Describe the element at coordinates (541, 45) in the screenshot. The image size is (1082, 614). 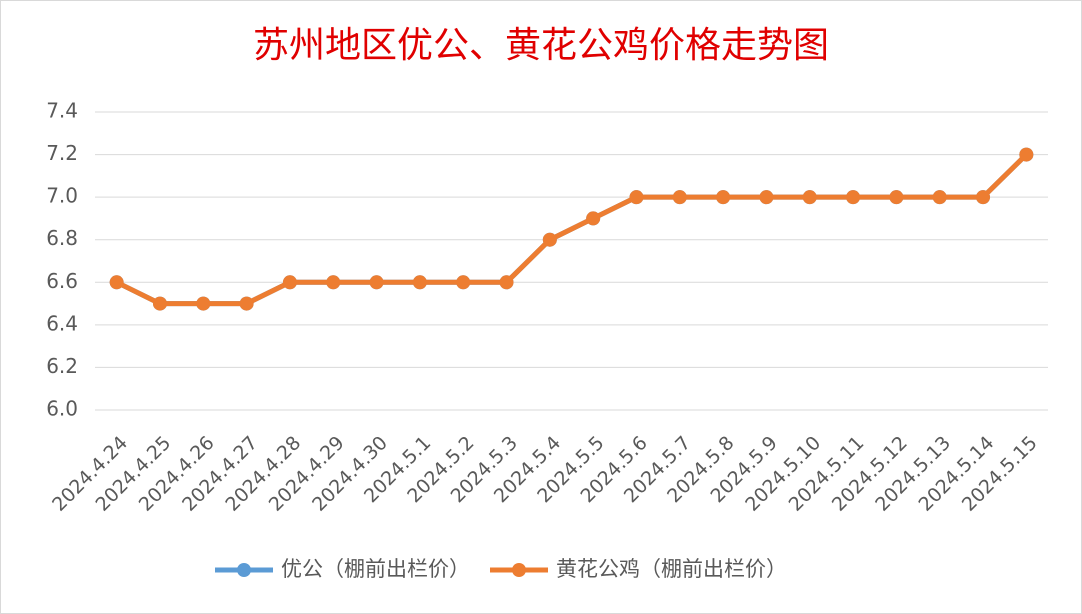
I see `chart-title: 苏州地区优公、黄花公鸡价格走势图` at that location.